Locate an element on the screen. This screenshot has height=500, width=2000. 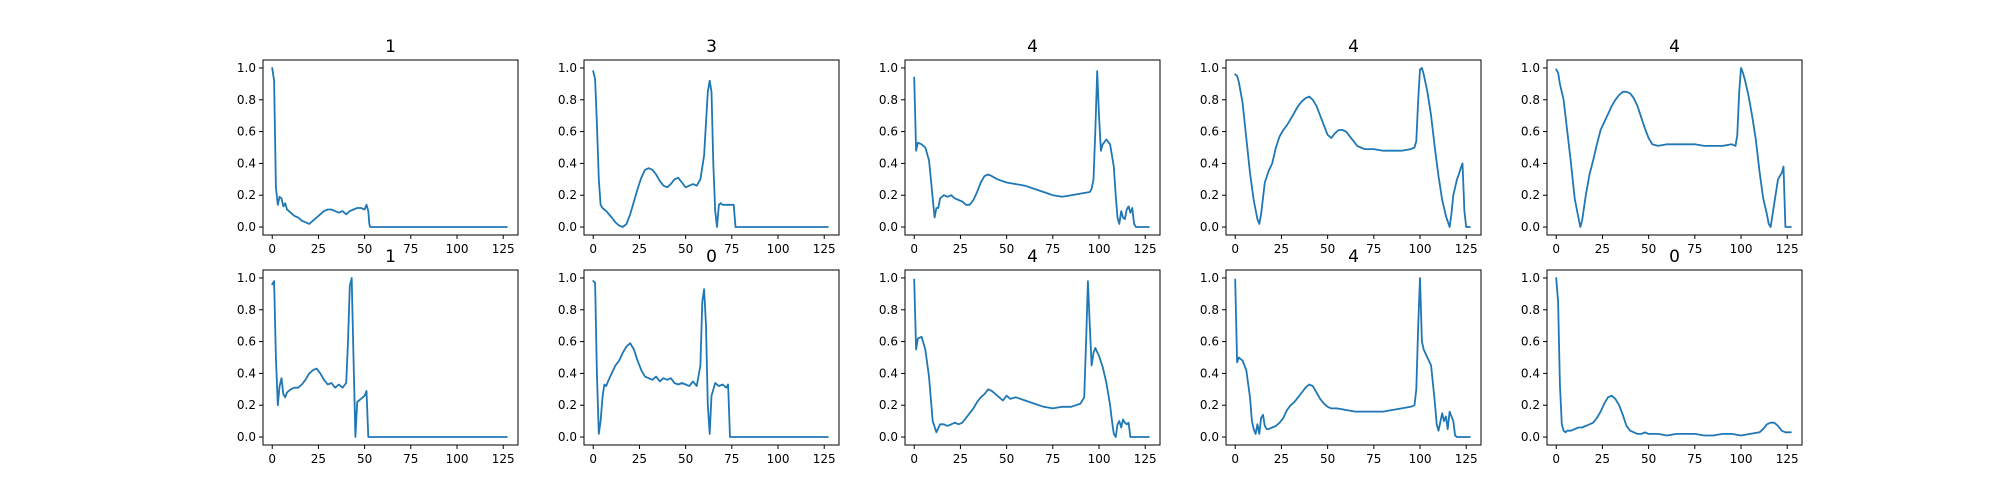
chart-panel-5: 4 0 25 50 75 100 125 0.0 0.2 0.4 0.6 0.8 1.0 is located at coordinates (1662, 146).